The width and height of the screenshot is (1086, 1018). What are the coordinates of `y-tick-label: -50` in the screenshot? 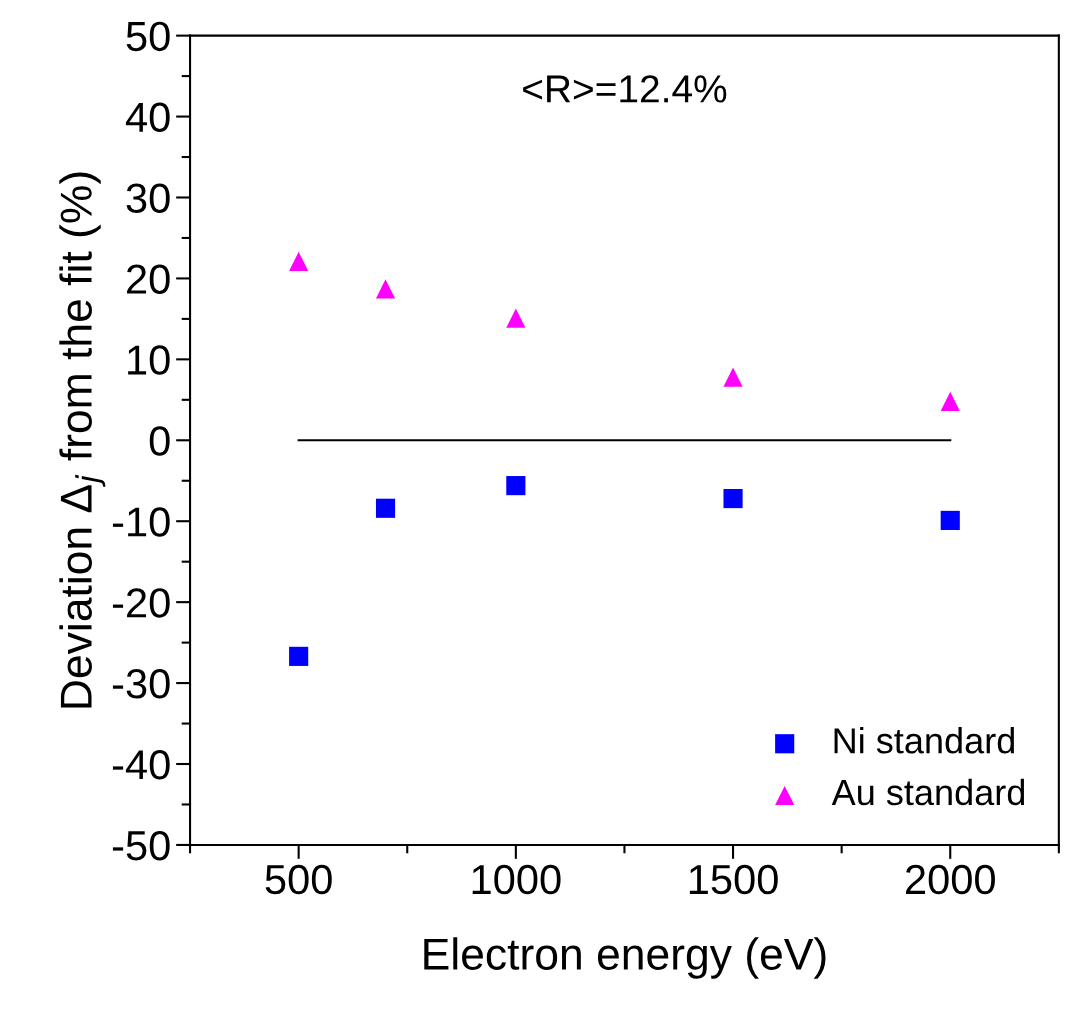 It's located at (141, 845).